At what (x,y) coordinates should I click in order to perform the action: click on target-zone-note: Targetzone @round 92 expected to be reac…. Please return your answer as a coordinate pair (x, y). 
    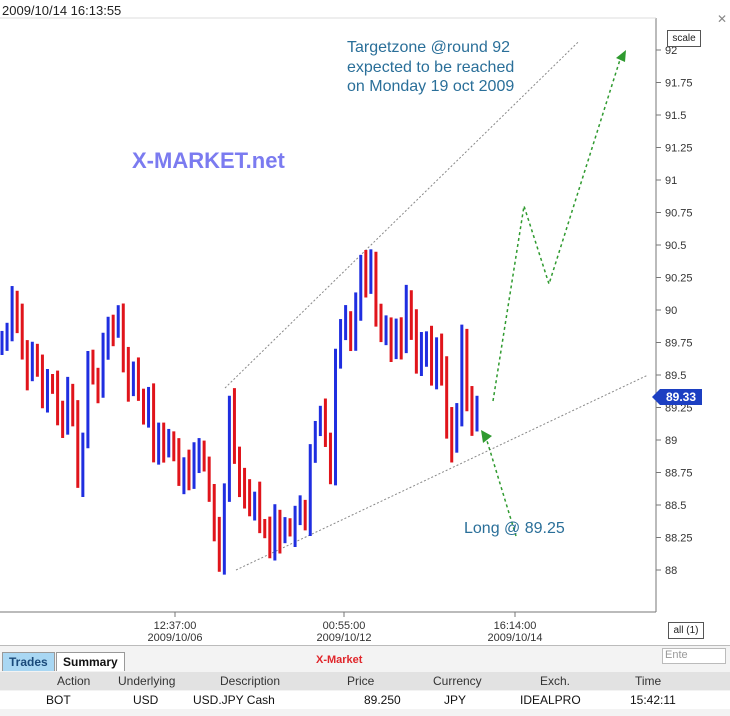
    Looking at the image, I should click on (431, 67).